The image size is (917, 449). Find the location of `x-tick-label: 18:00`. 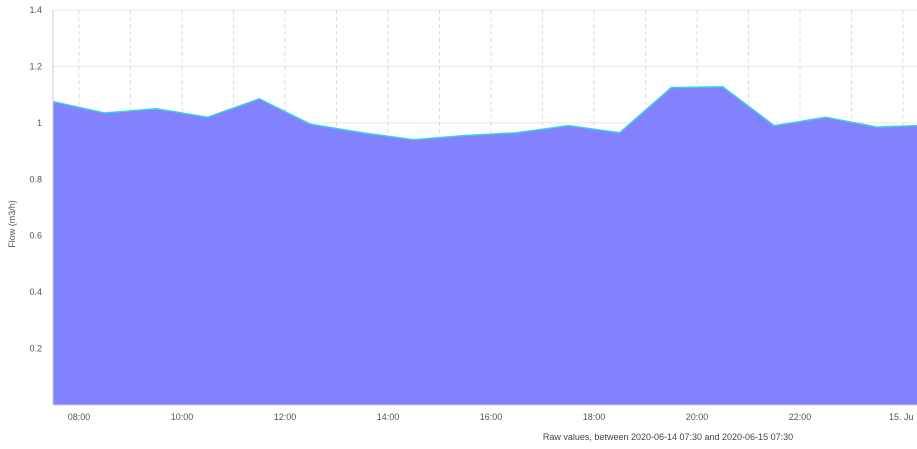

x-tick-label: 18:00 is located at coordinates (594, 417).